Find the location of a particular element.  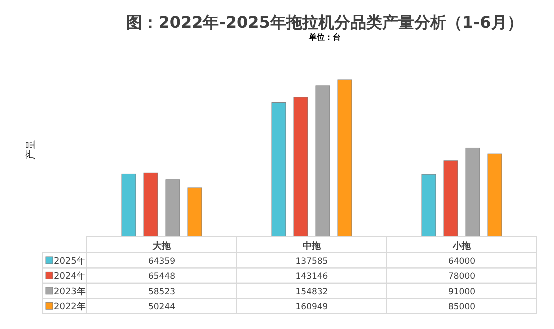

data-label: 143146 is located at coordinates (312, 277).